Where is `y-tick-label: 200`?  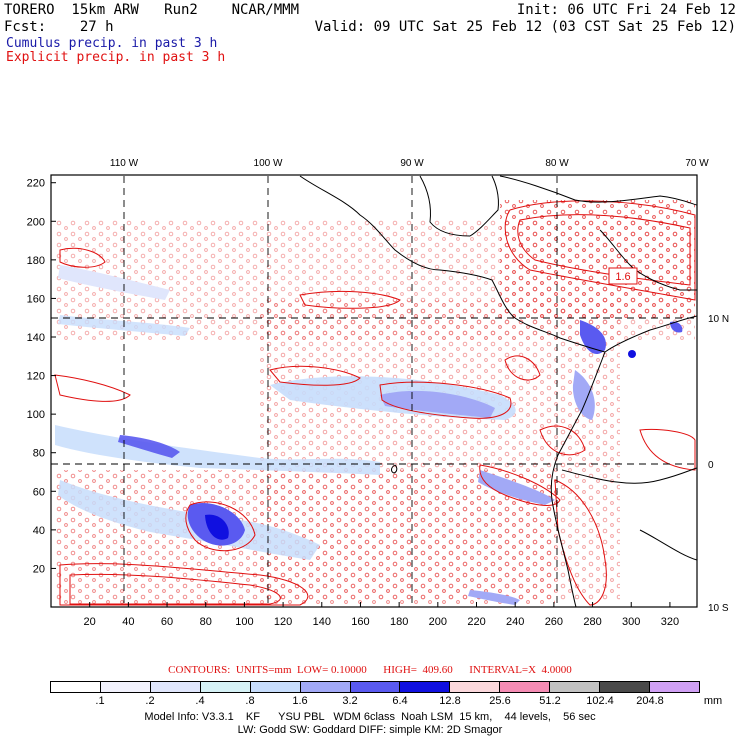
y-tick-label: 200 is located at coordinates (36, 222).